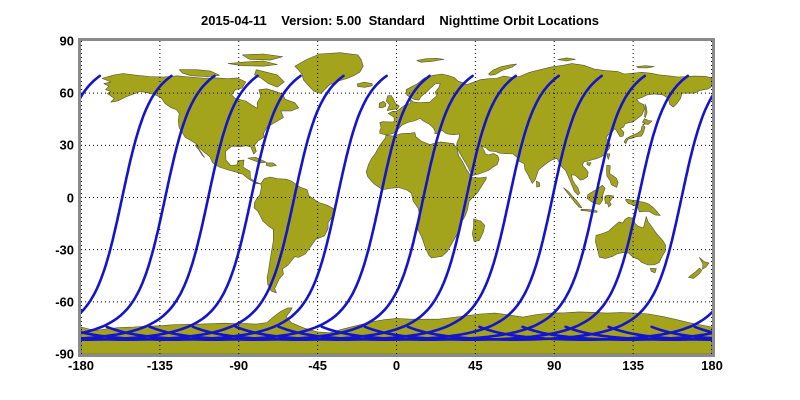 The image size is (800, 400). Describe the element at coordinates (695, 273) in the screenshot. I see `land-new-zealand-south` at that location.